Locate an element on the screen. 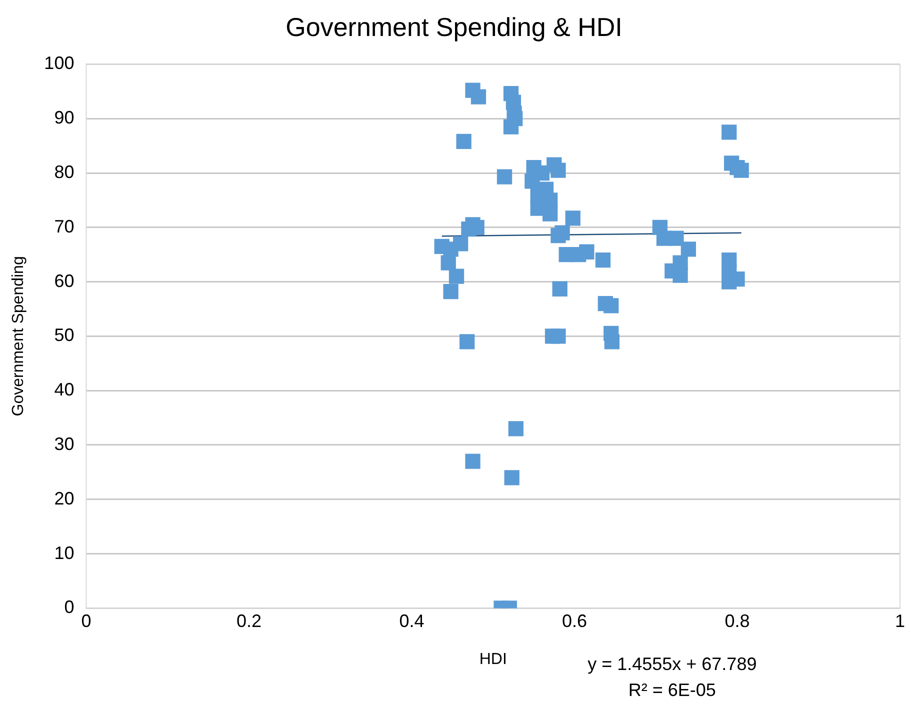 The image size is (911, 713). y-tick-label: 80 is located at coordinates (64, 172).